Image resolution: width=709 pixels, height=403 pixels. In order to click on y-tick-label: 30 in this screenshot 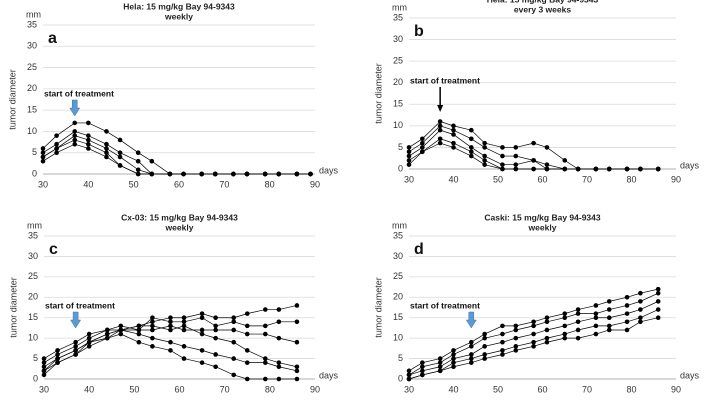, I will do `click(32, 46)`.